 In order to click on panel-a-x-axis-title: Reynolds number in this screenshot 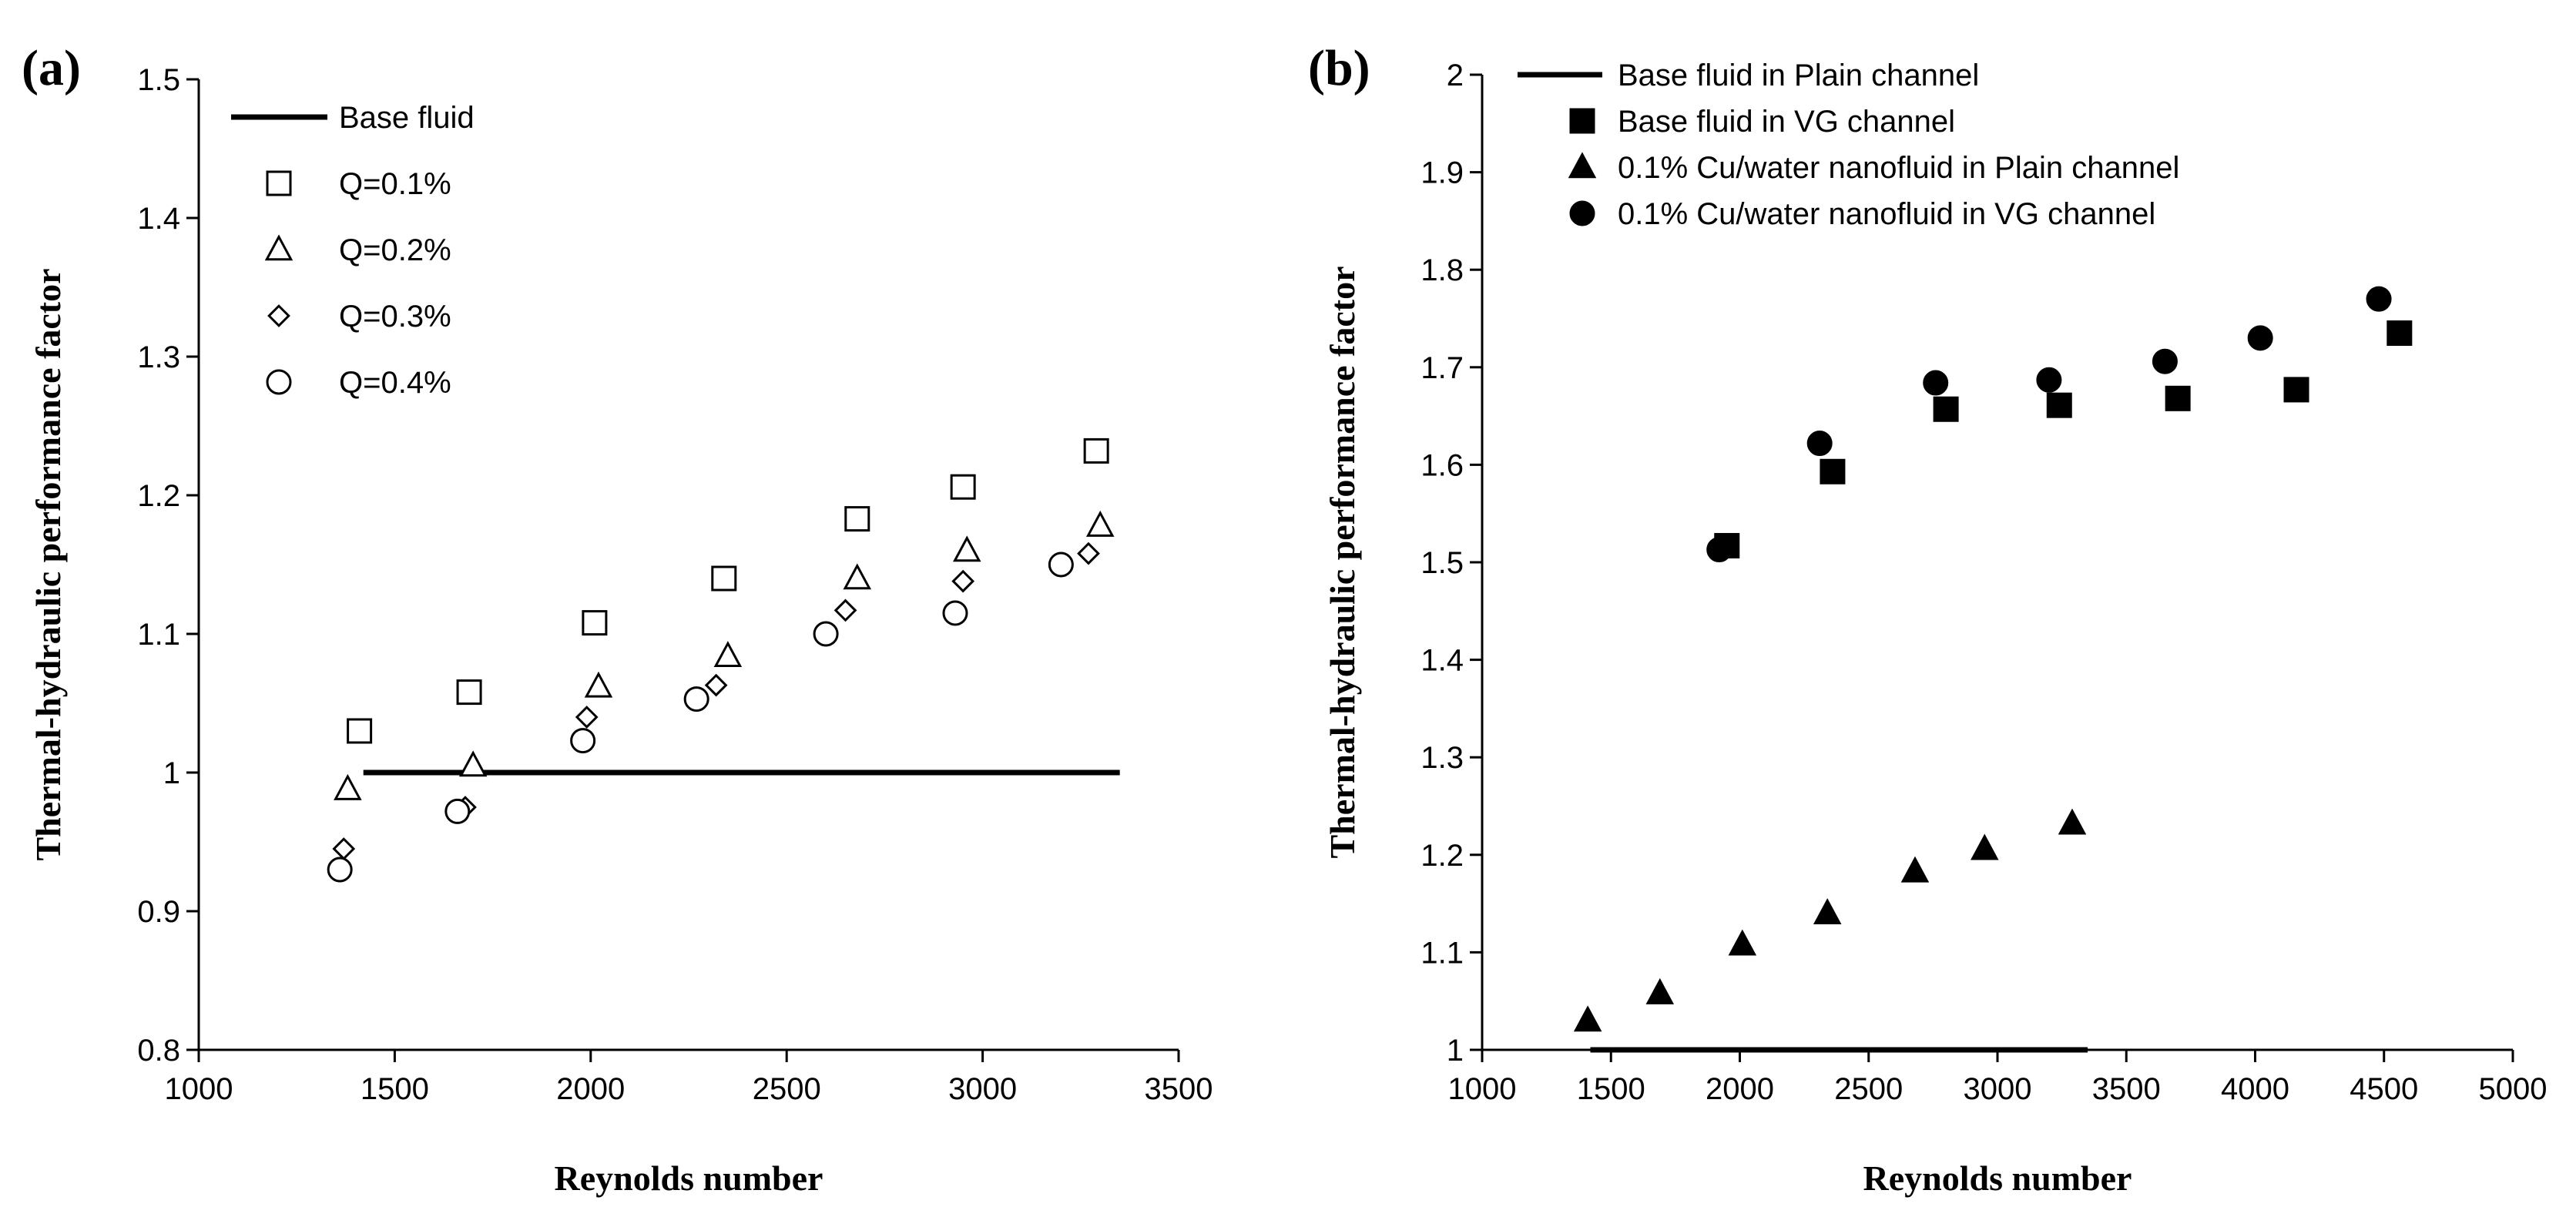, I will do `click(689, 1178)`.